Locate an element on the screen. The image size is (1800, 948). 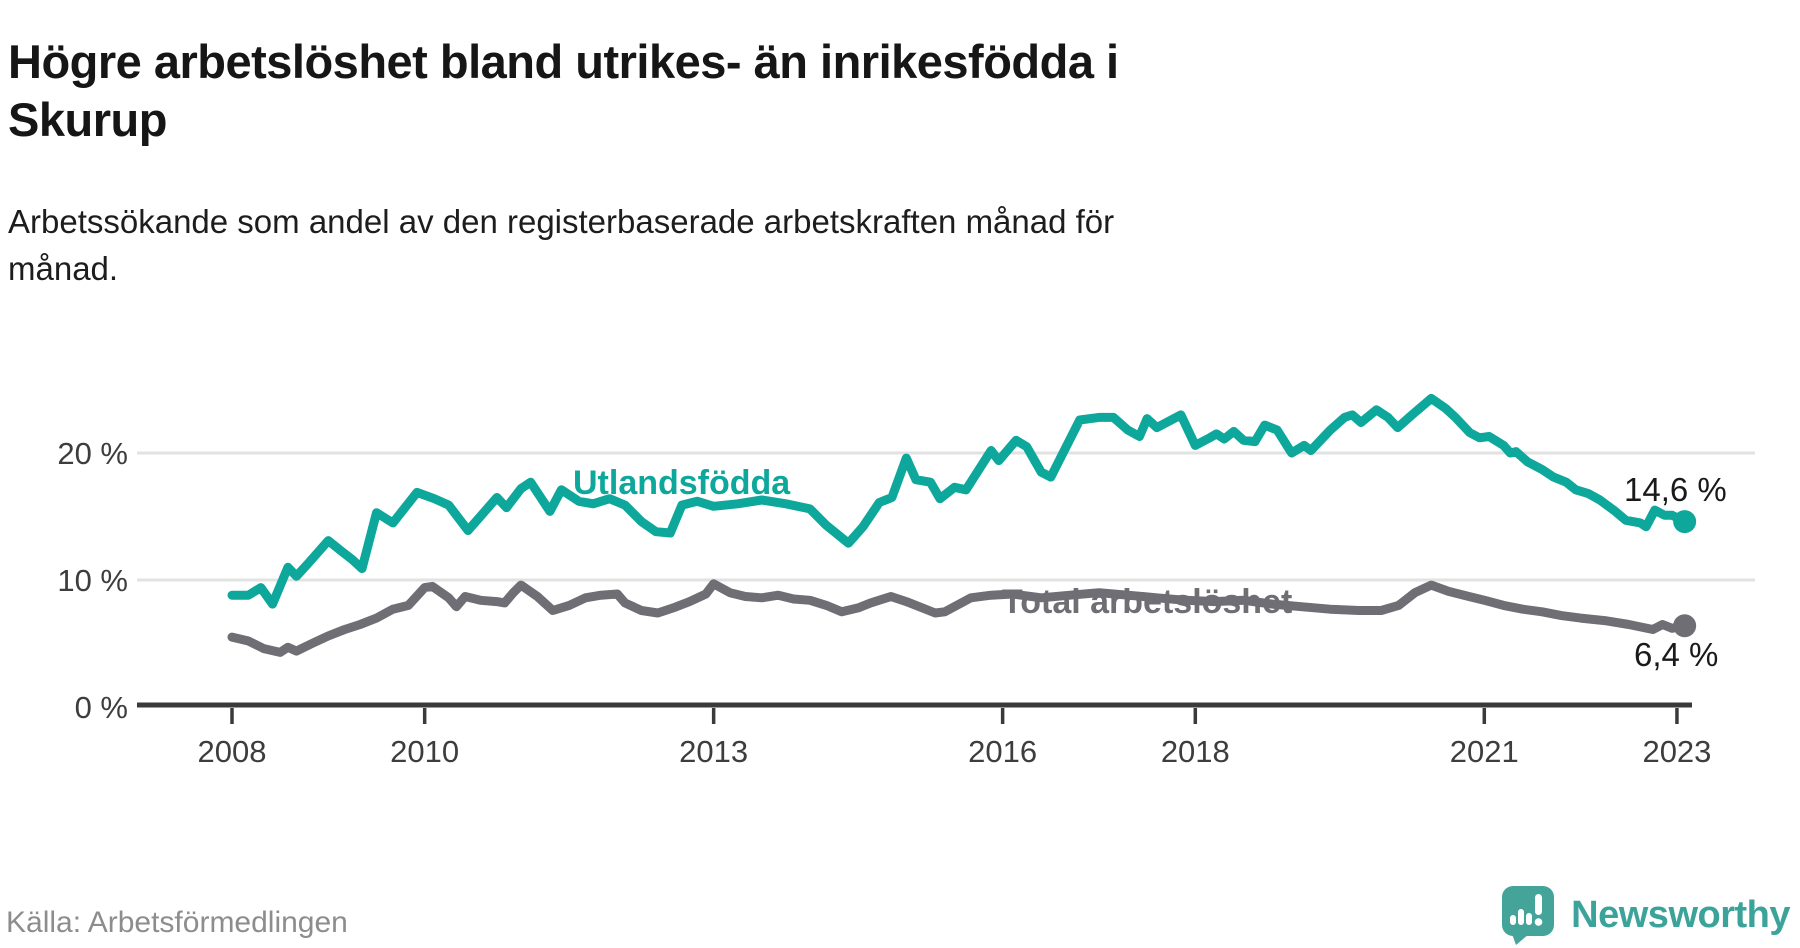
x-tick-label: 2021 is located at coordinates (1484, 751).